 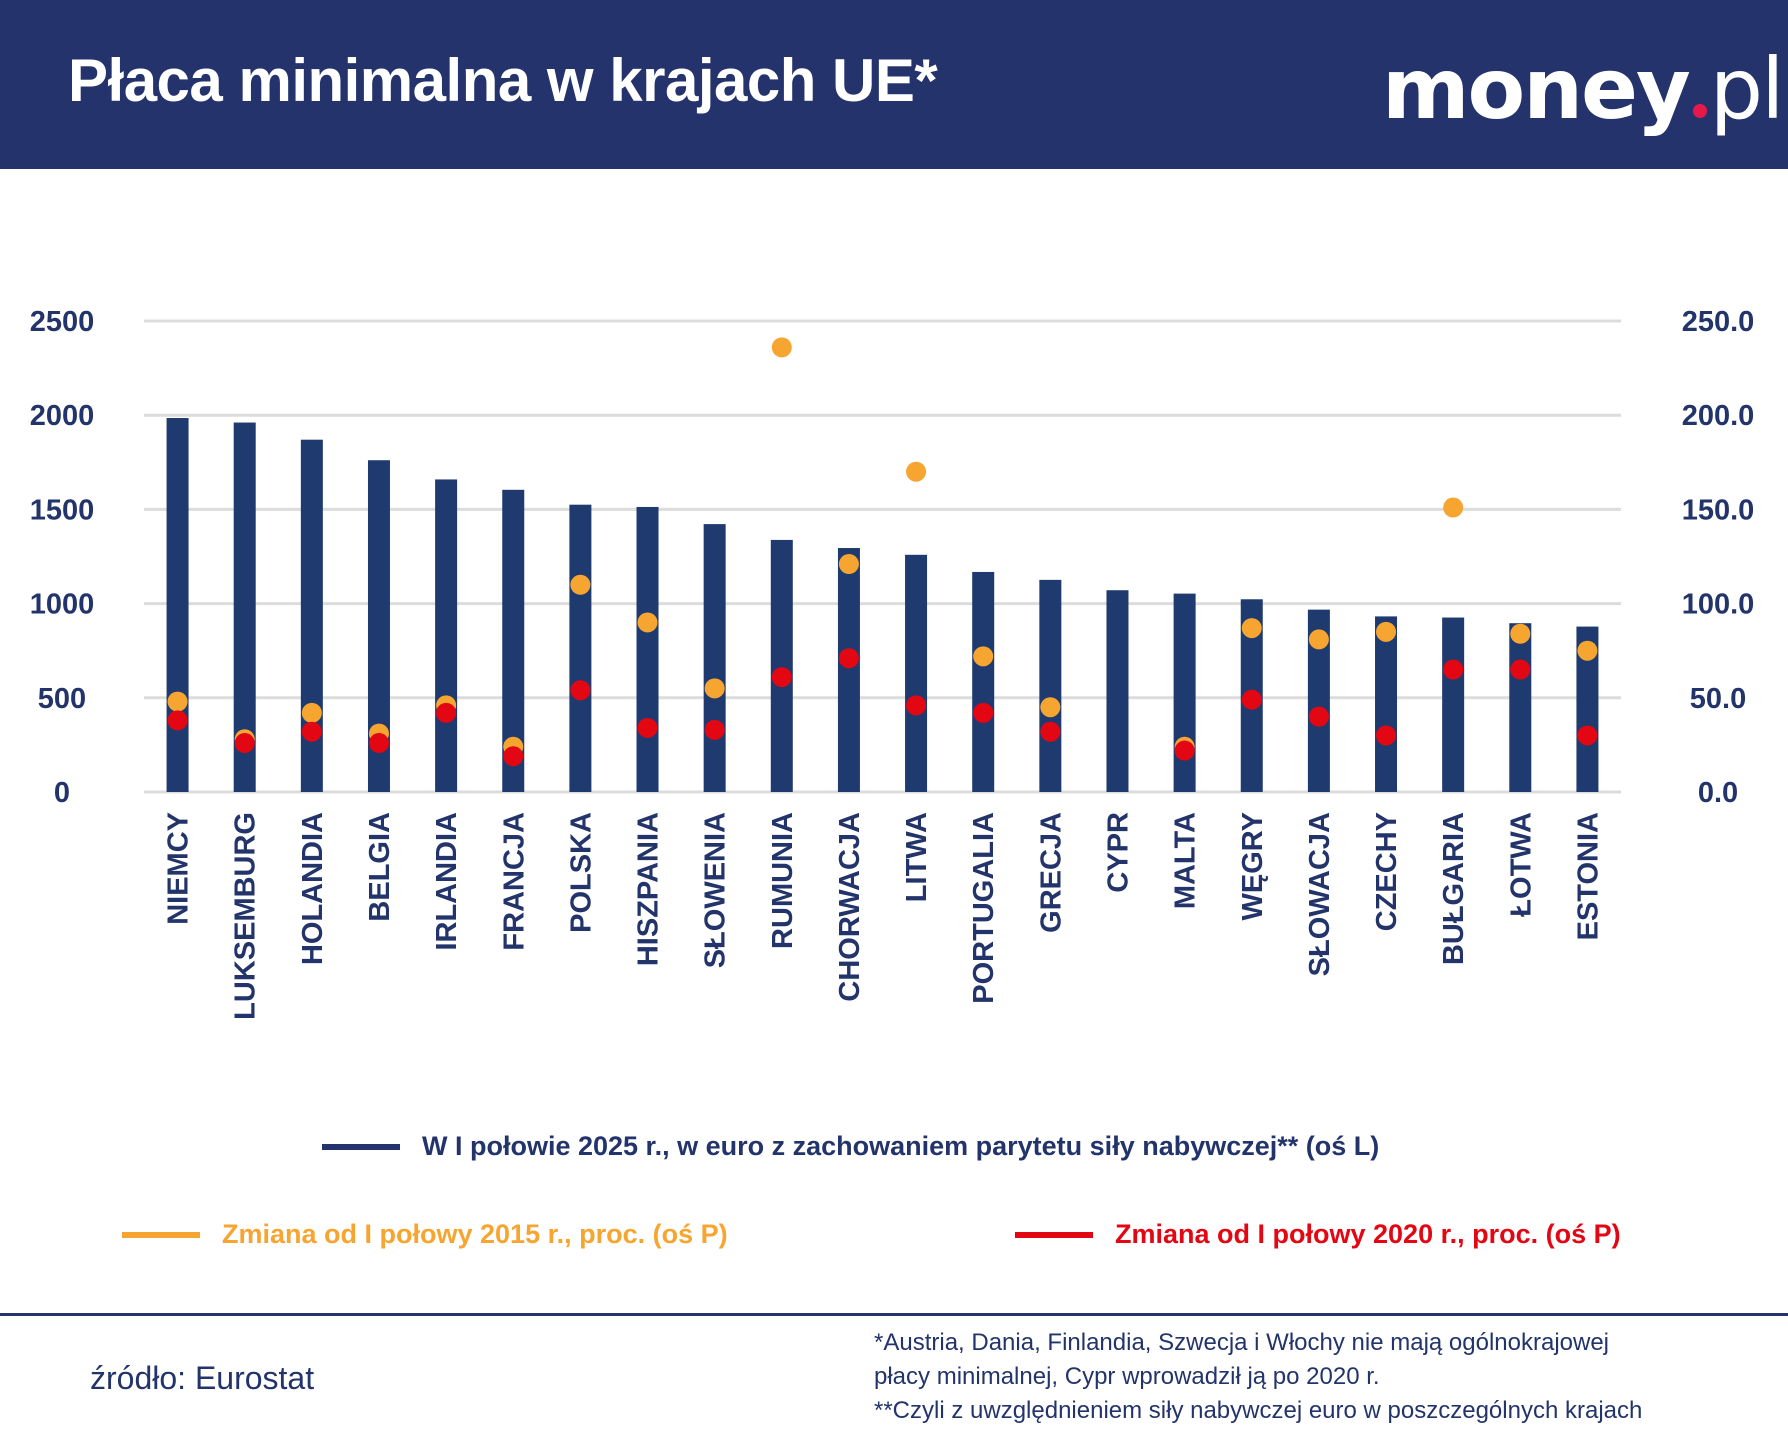 What do you see at coordinates (581, 872) in the screenshot?
I see `x-tick-label: POLSKA` at bounding box center [581, 872].